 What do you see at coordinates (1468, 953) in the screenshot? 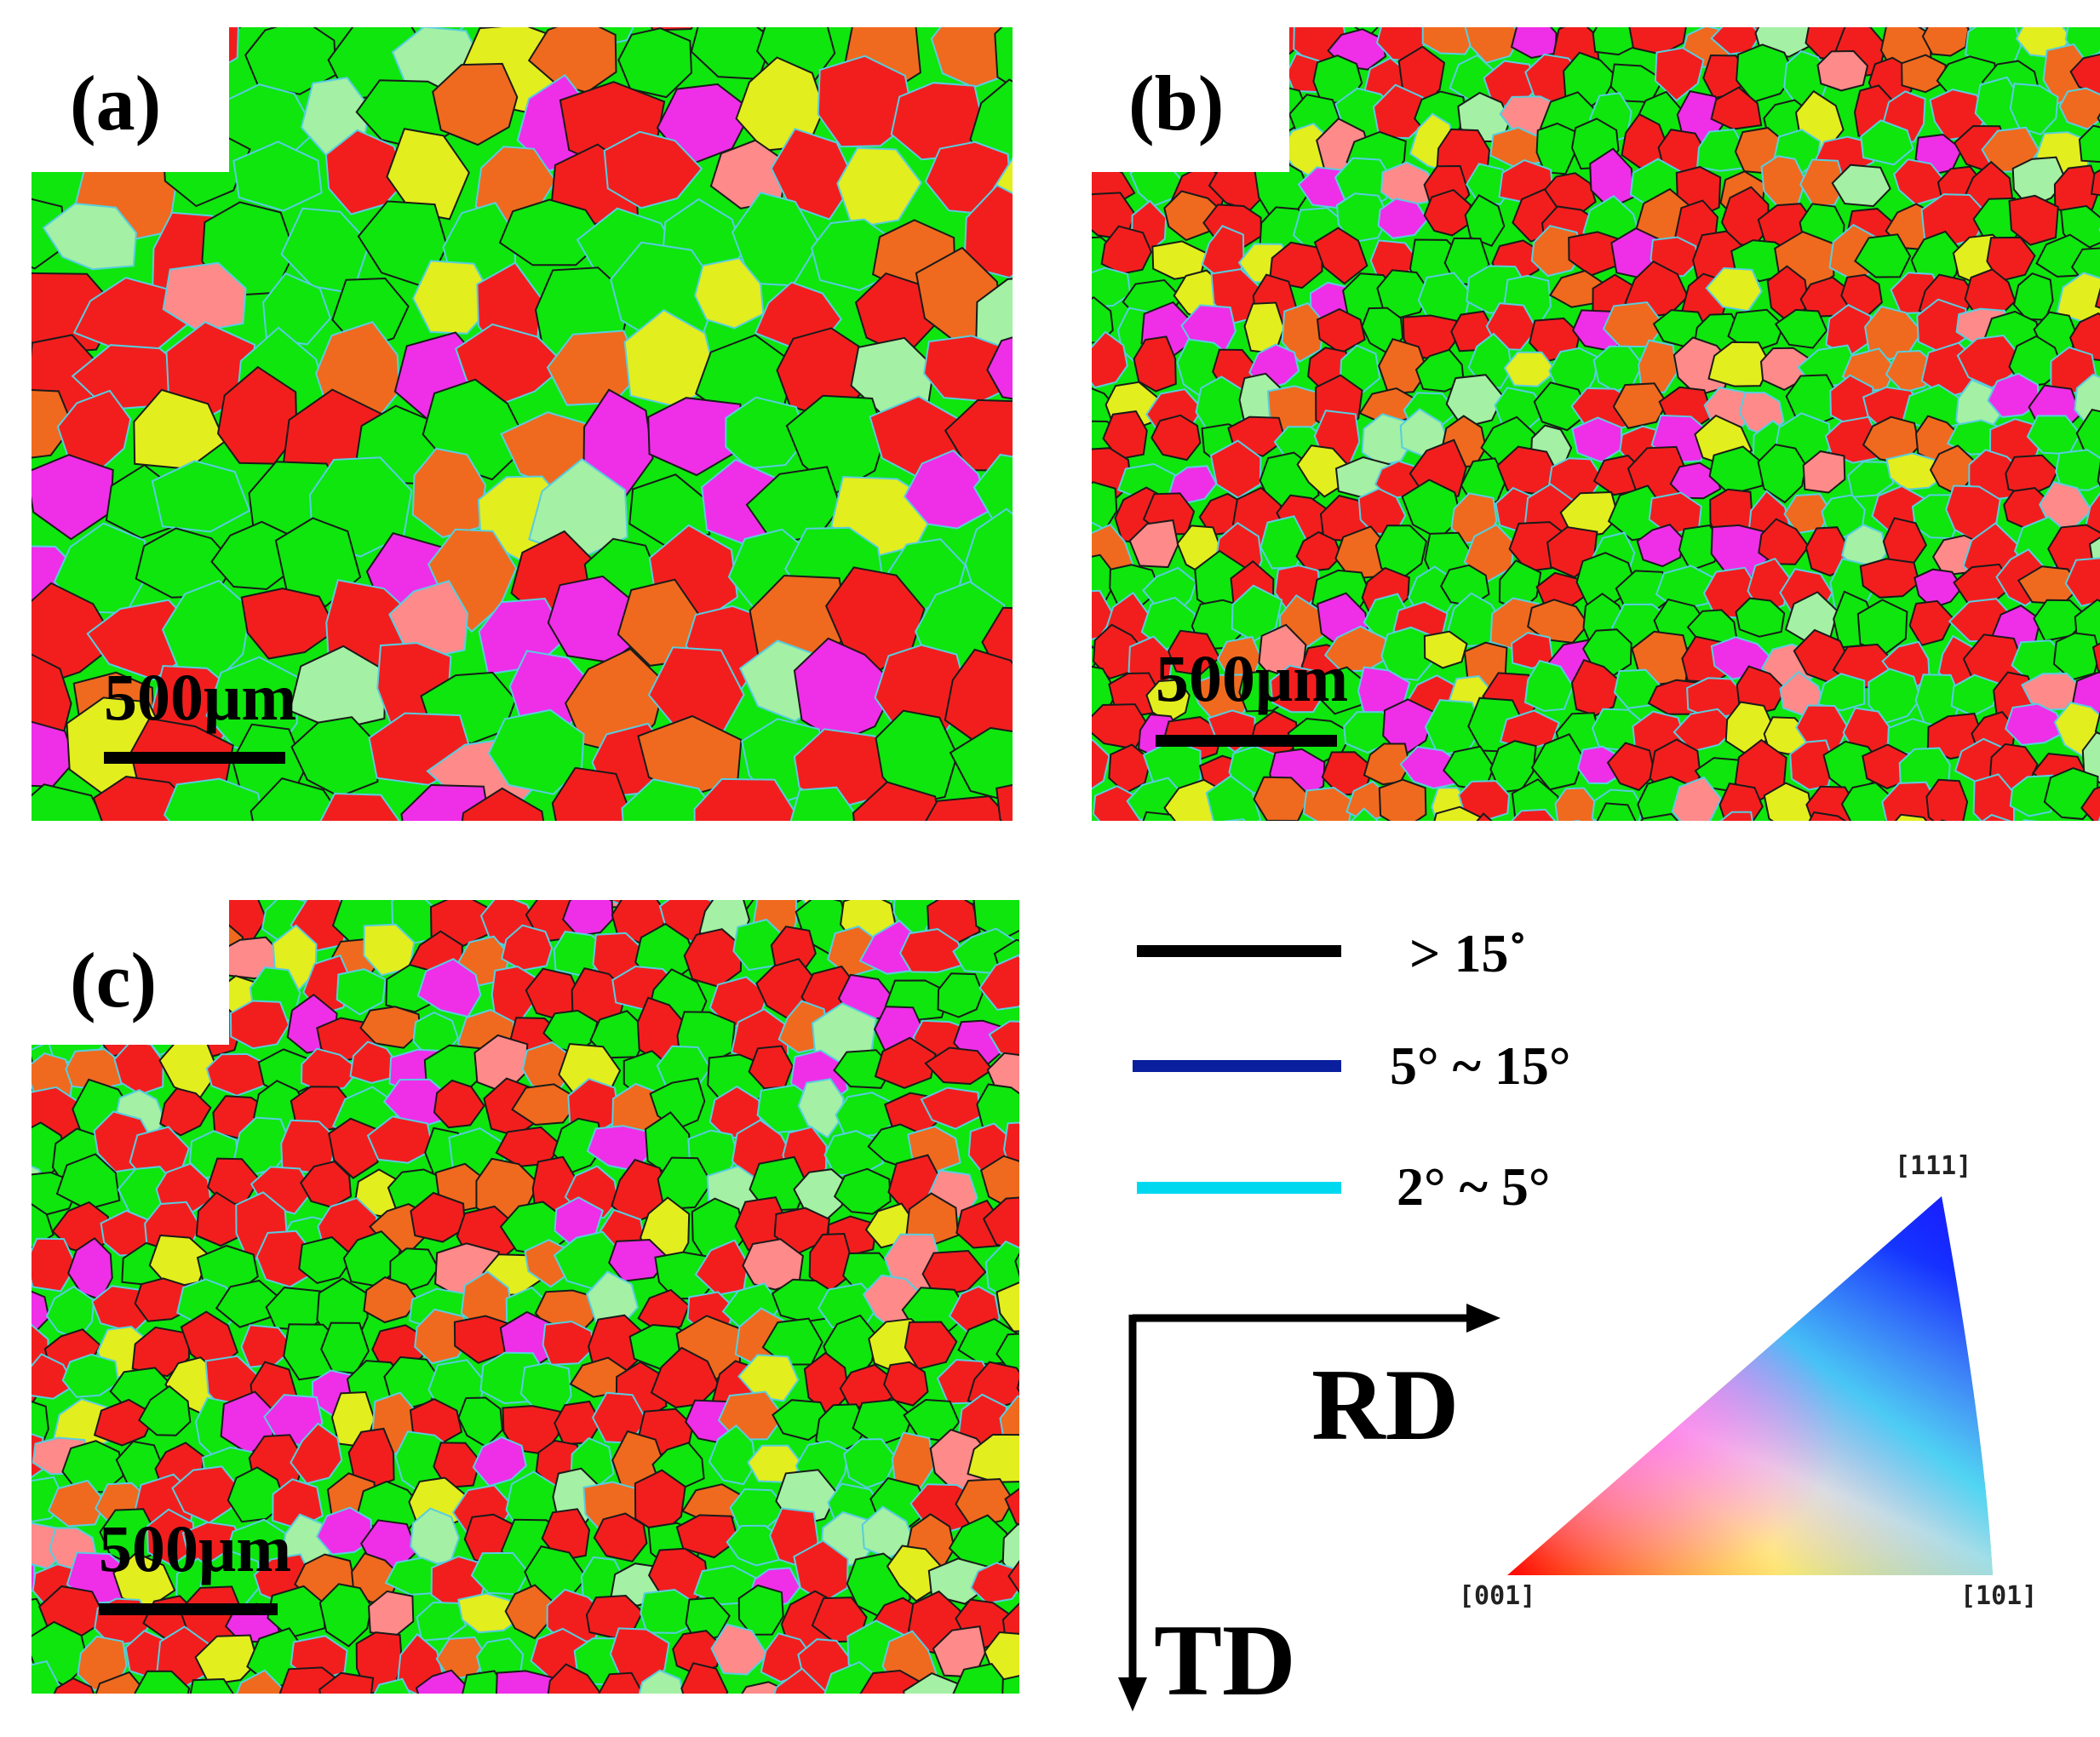
I see `legend-label-high-angle: > 15˚` at bounding box center [1468, 953].